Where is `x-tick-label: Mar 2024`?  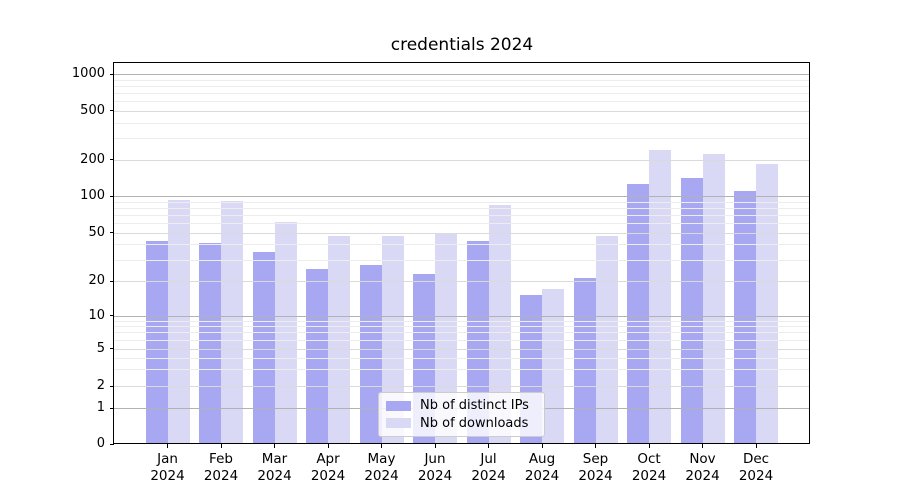
x-tick-label: Mar 2024 is located at coordinates (275, 468).